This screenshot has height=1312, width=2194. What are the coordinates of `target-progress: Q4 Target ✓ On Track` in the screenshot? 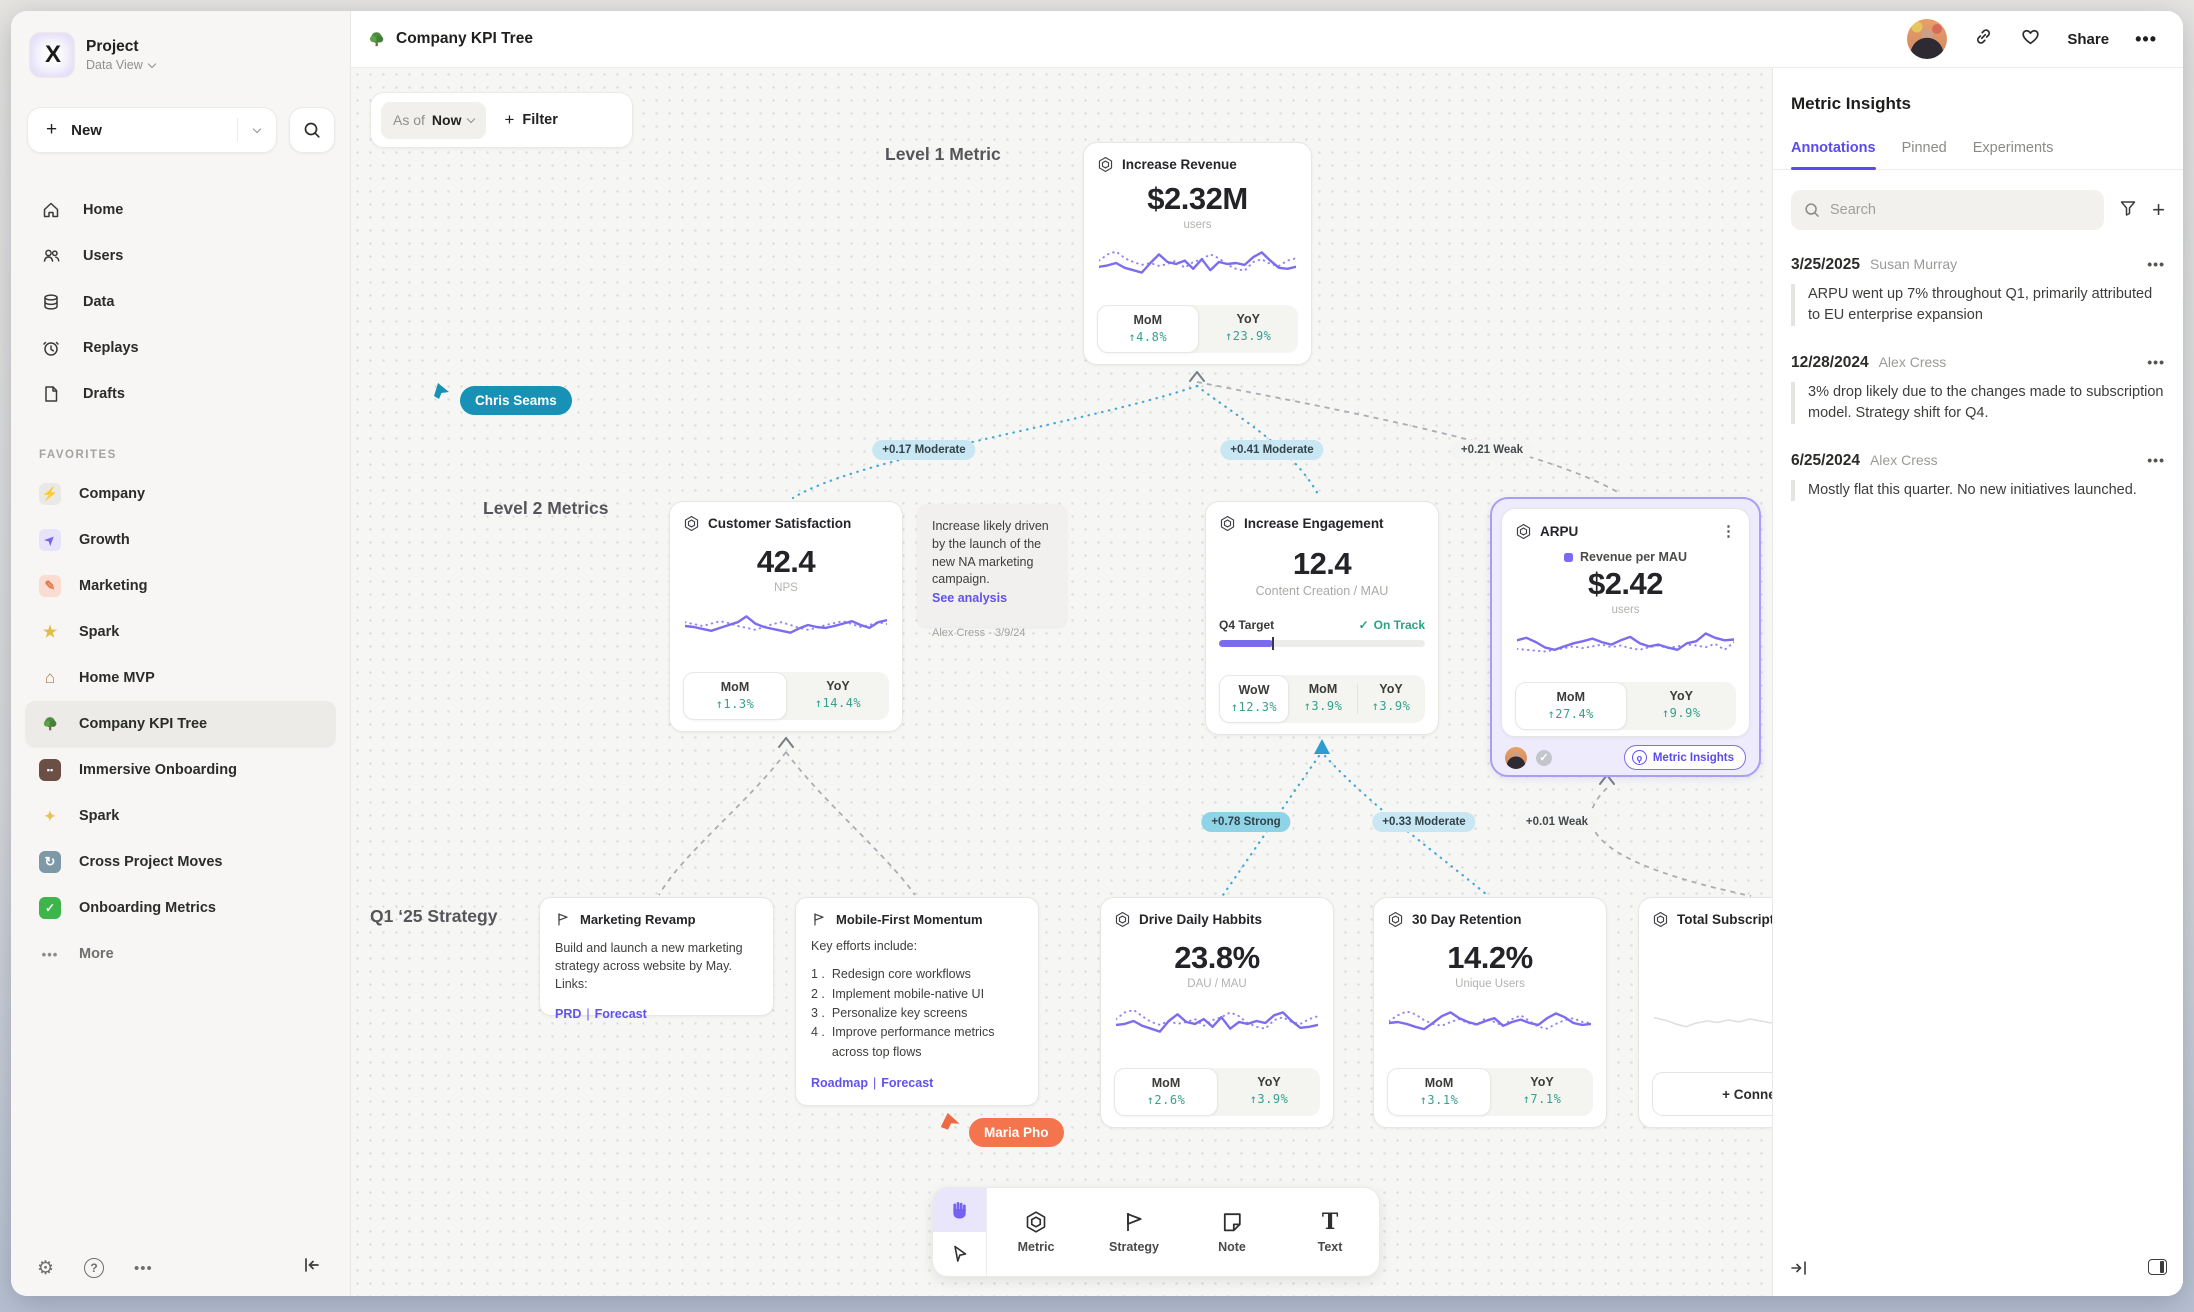 It's located at (1322, 639).